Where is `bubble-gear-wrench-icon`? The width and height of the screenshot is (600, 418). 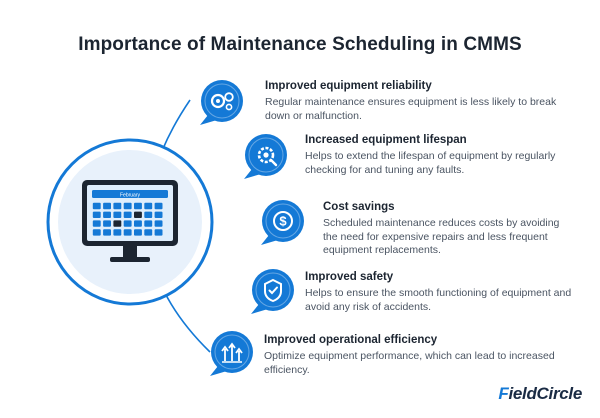
bubble-gear-wrench-icon is located at coordinates (265, 156).